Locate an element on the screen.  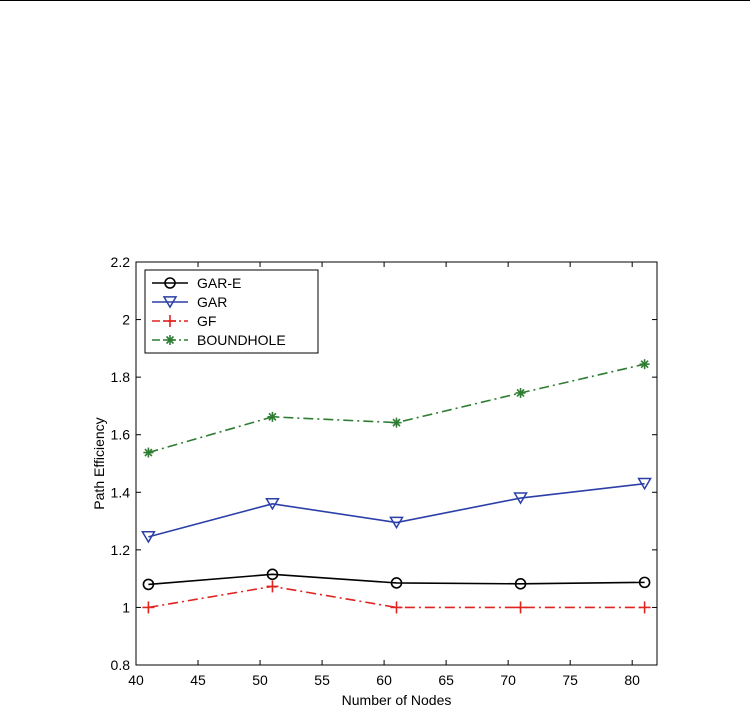
x-axis-title: Number of Nodes is located at coordinates (397, 700).